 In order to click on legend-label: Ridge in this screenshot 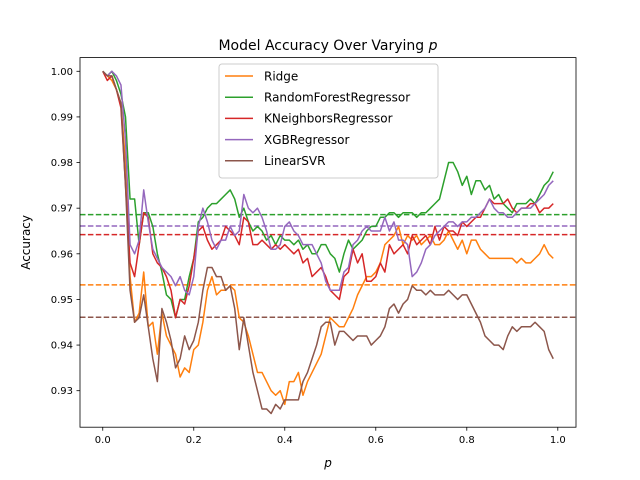, I will do `click(281, 76)`.